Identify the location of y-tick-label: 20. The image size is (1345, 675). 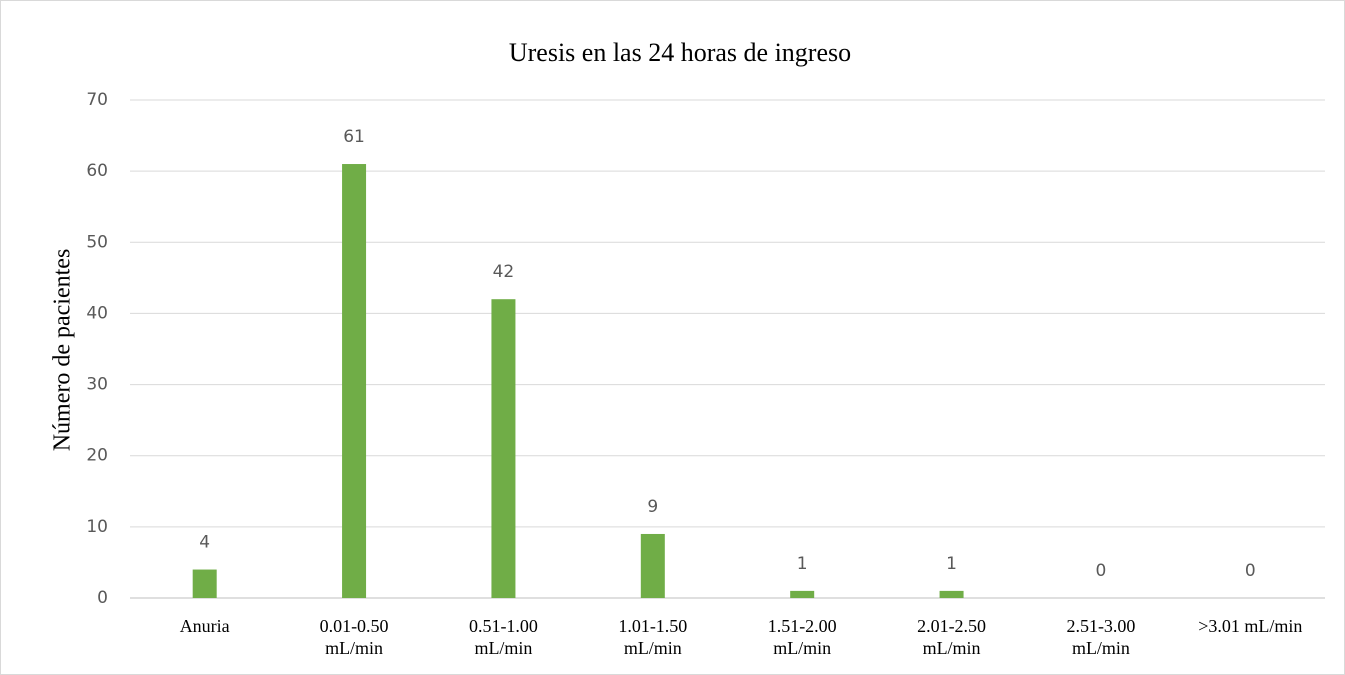
(97, 456).